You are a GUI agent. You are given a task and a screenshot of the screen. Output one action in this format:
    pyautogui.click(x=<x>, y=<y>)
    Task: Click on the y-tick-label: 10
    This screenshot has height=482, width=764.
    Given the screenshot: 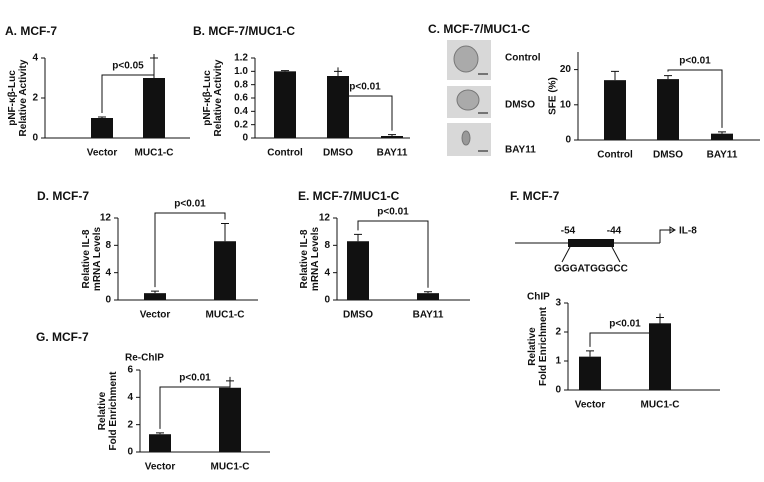 What is the action you would take?
    pyautogui.click(x=566, y=104)
    